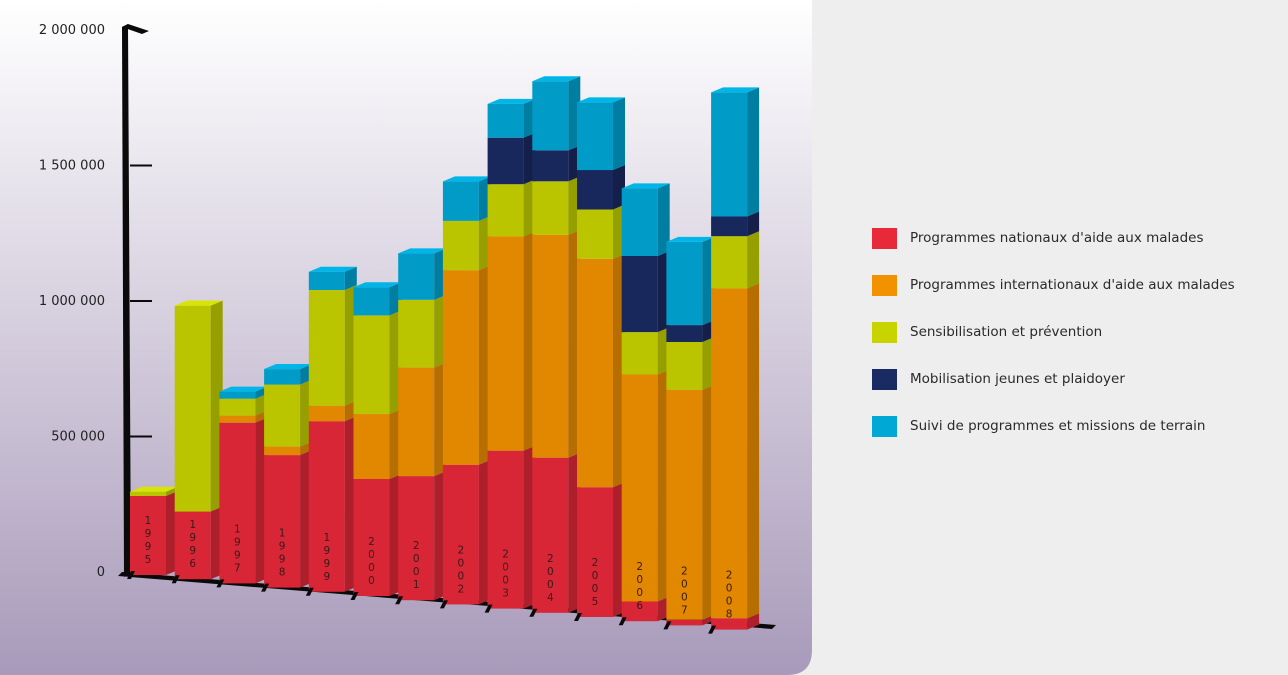 The image size is (1288, 675). Describe the element at coordinates (505, 210) in the screenshot. I see `bar-segment-3-2003` at that location.